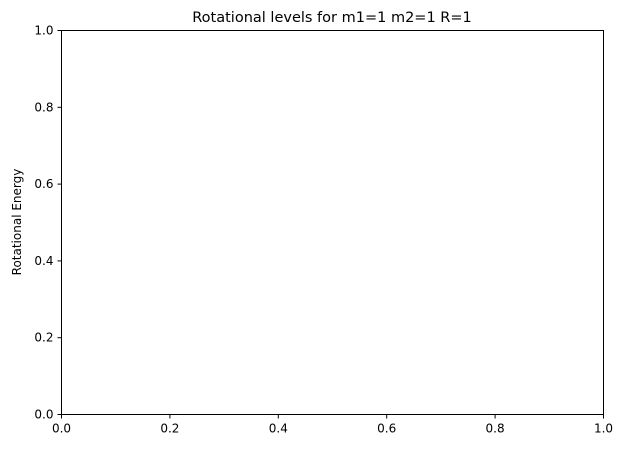 The height and width of the screenshot is (454, 624). Describe the element at coordinates (332, 425) in the screenshot. I see `x-axis-ticks: 0.0 0.2 0.4 0.6 0.8 1.0` at that location.